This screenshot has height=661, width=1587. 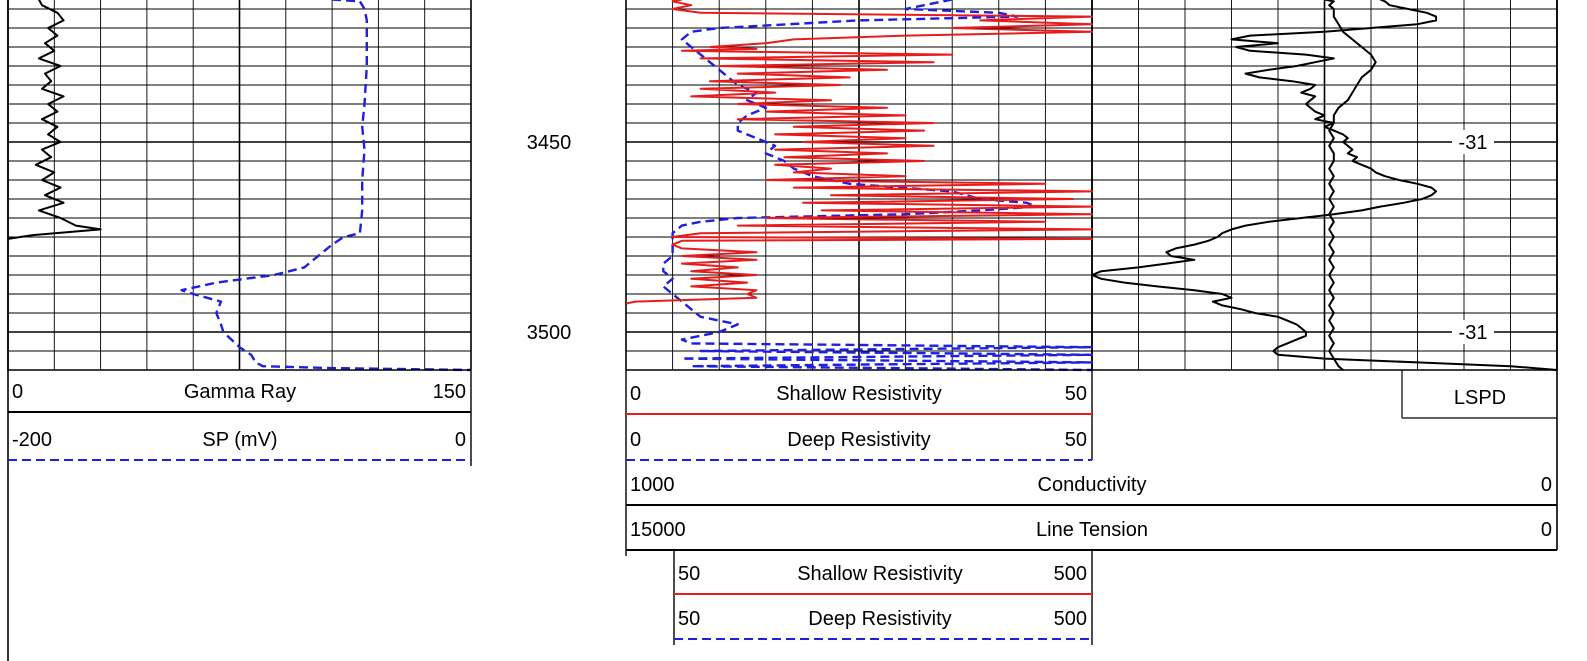 What do you see at coordinates (1473, 237) in the screenshot?
I see `track3-annotations: -31 -31` at bounding box center [1473, 237].